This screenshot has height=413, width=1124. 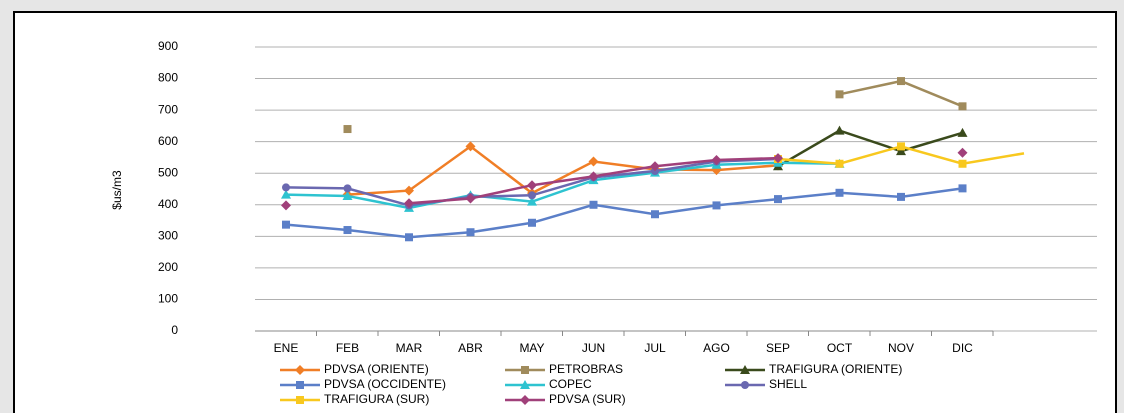 What do you see at coordinates (655, 348) in the screenshot?
I see `x-tick-label: JUL` at bounding box center [655, 348].